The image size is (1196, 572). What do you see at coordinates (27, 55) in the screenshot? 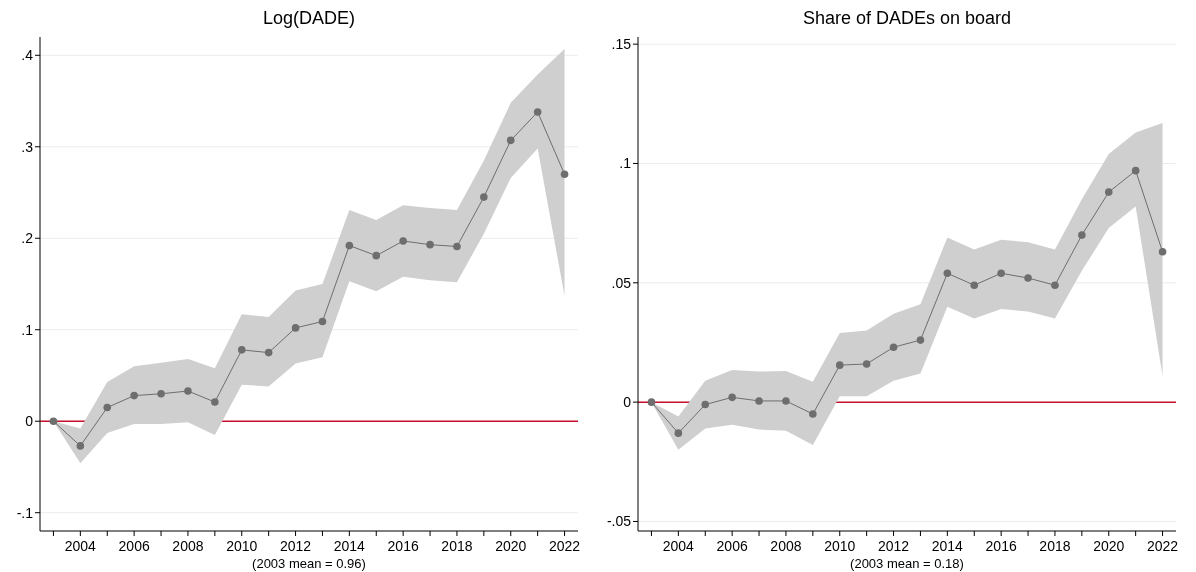
I see `y-tick-label: .4` at bounding box center [27, 55].